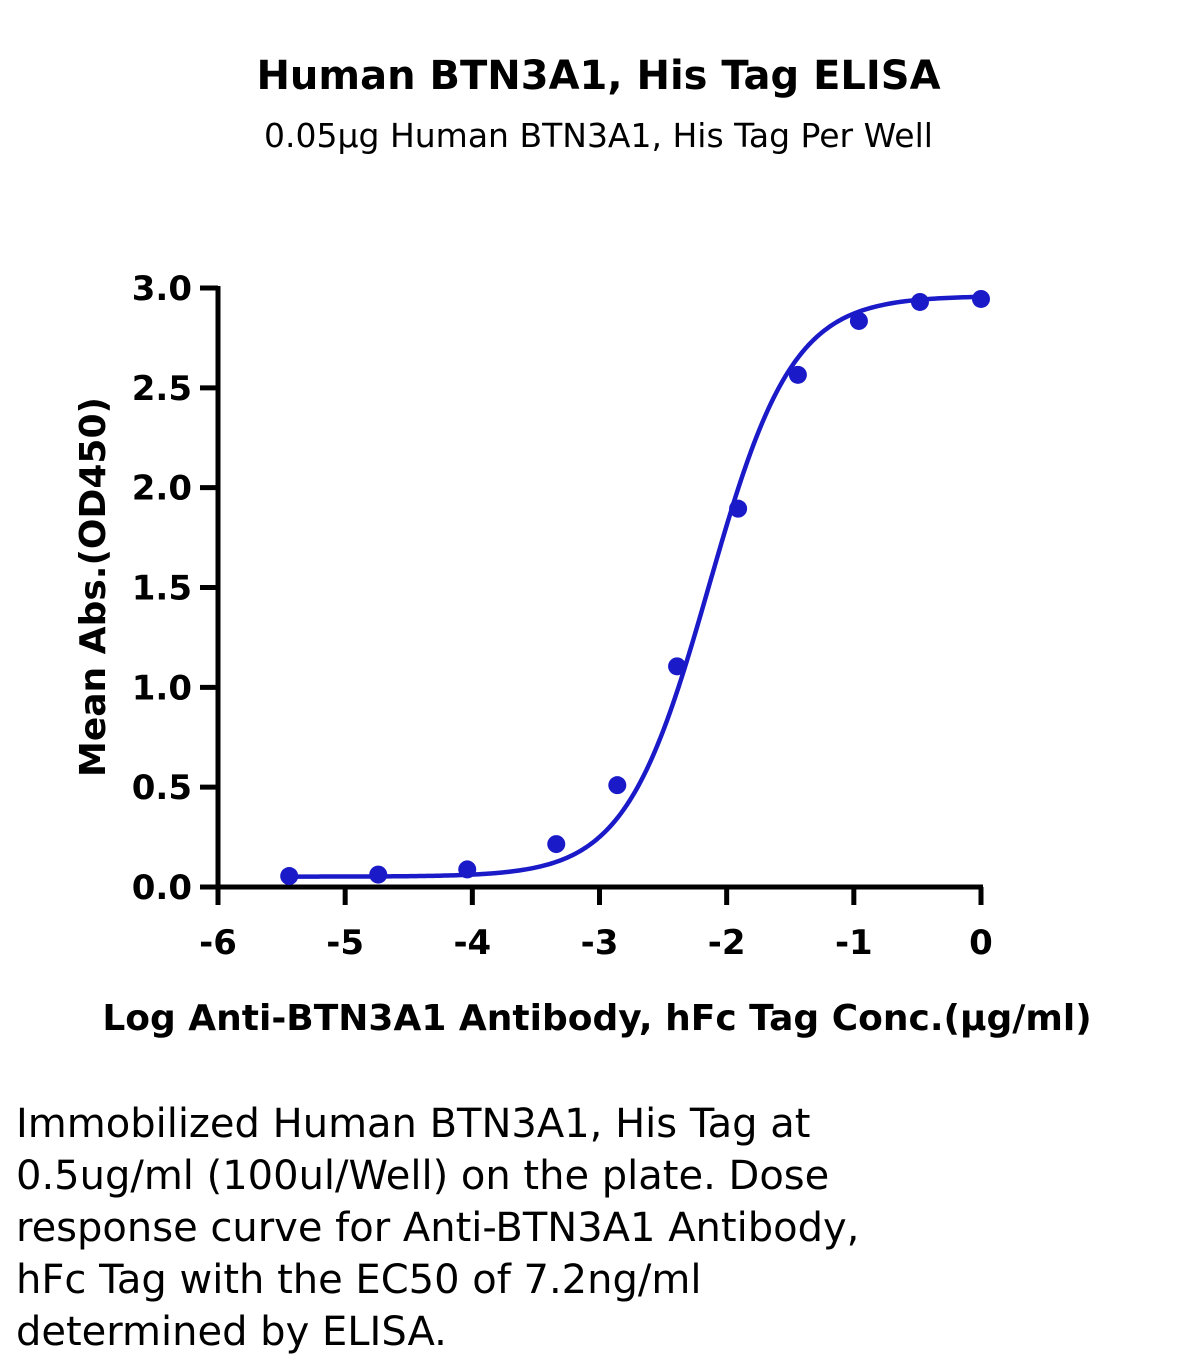  What do you see at coordinates (345, 943) in the screenshot?
I see `x-tick-label: -5` at bounding box center [345, 943].